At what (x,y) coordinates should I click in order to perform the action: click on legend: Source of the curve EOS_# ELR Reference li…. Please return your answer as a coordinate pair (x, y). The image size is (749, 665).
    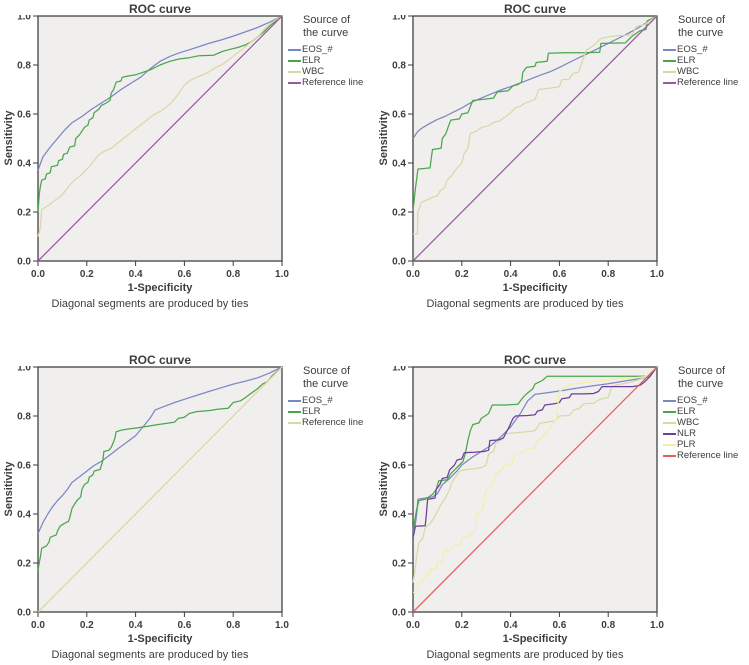
    Looking at the image, I should click on (332, 396).